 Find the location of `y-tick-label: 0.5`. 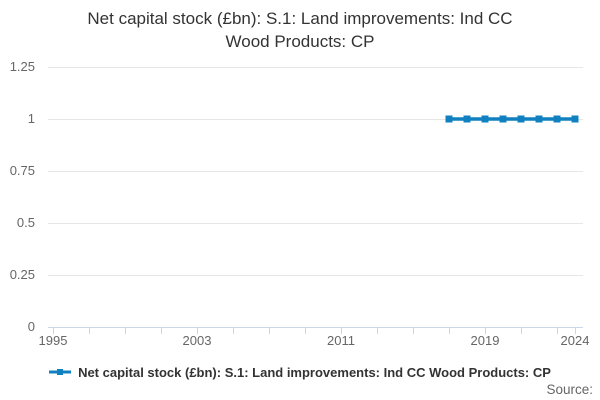

y-tick-label: 0.5 is located at coordinates (25, 222).